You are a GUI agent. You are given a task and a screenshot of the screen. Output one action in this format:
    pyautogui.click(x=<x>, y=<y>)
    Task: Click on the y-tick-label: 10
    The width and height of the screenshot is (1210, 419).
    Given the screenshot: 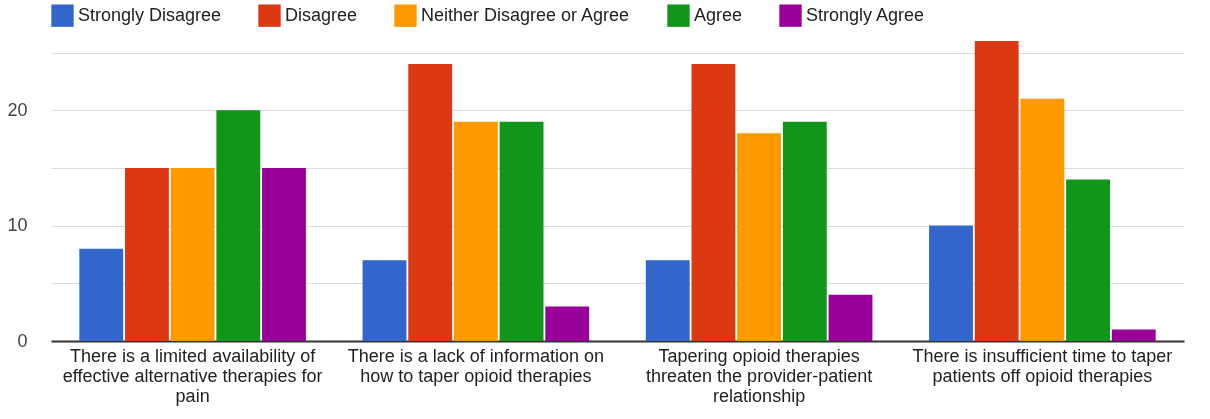 What is the action you would take?
    pyautogui.click(x=17, y=225)
    